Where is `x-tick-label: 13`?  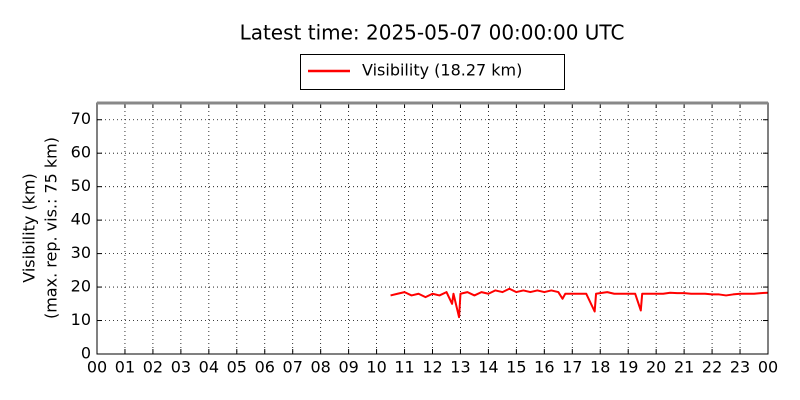
x-tick-label: 13 is located at coordinates (460, 367).